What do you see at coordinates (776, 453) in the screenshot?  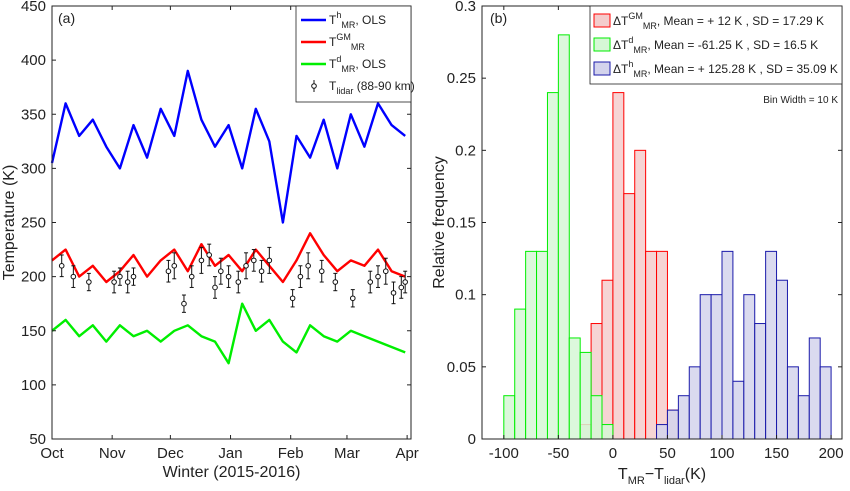 I see `x-tick-label: 150` at bounding box center [776, 453].